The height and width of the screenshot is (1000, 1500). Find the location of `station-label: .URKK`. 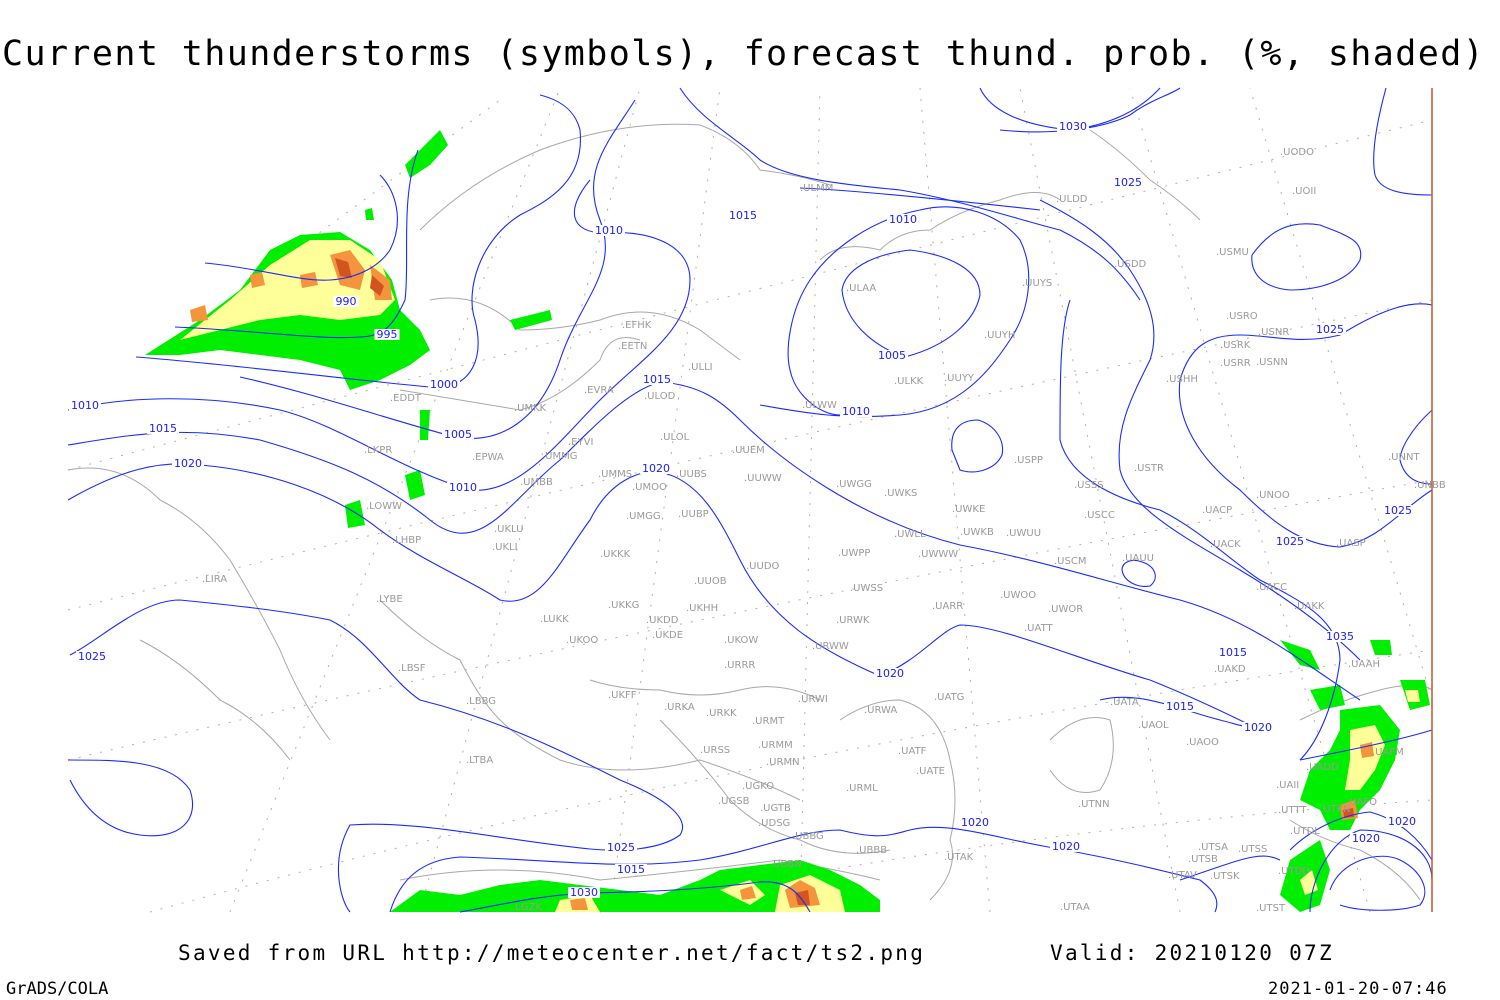

station-label: .URKK is located at coordinates (721, 713).